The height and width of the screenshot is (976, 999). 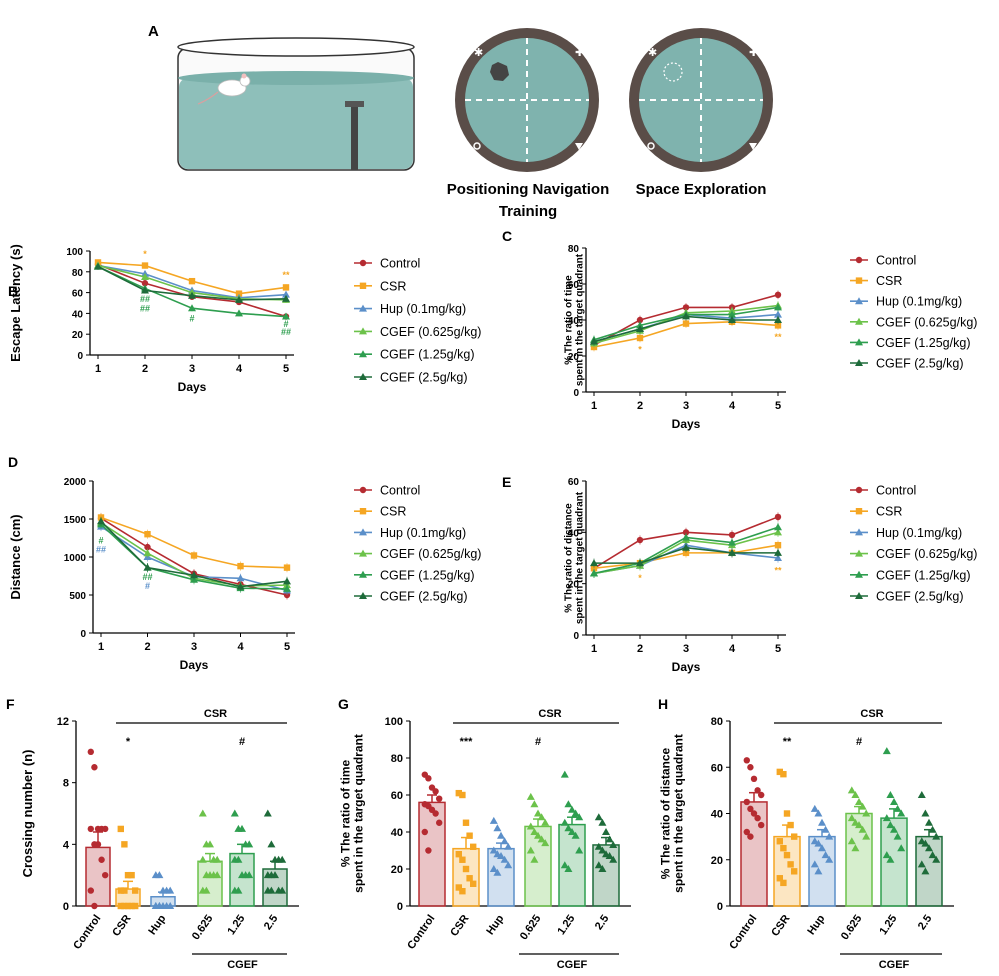 I want to click on legend-label: CGEF (1.25g/kg), so click(x=923, y=575).